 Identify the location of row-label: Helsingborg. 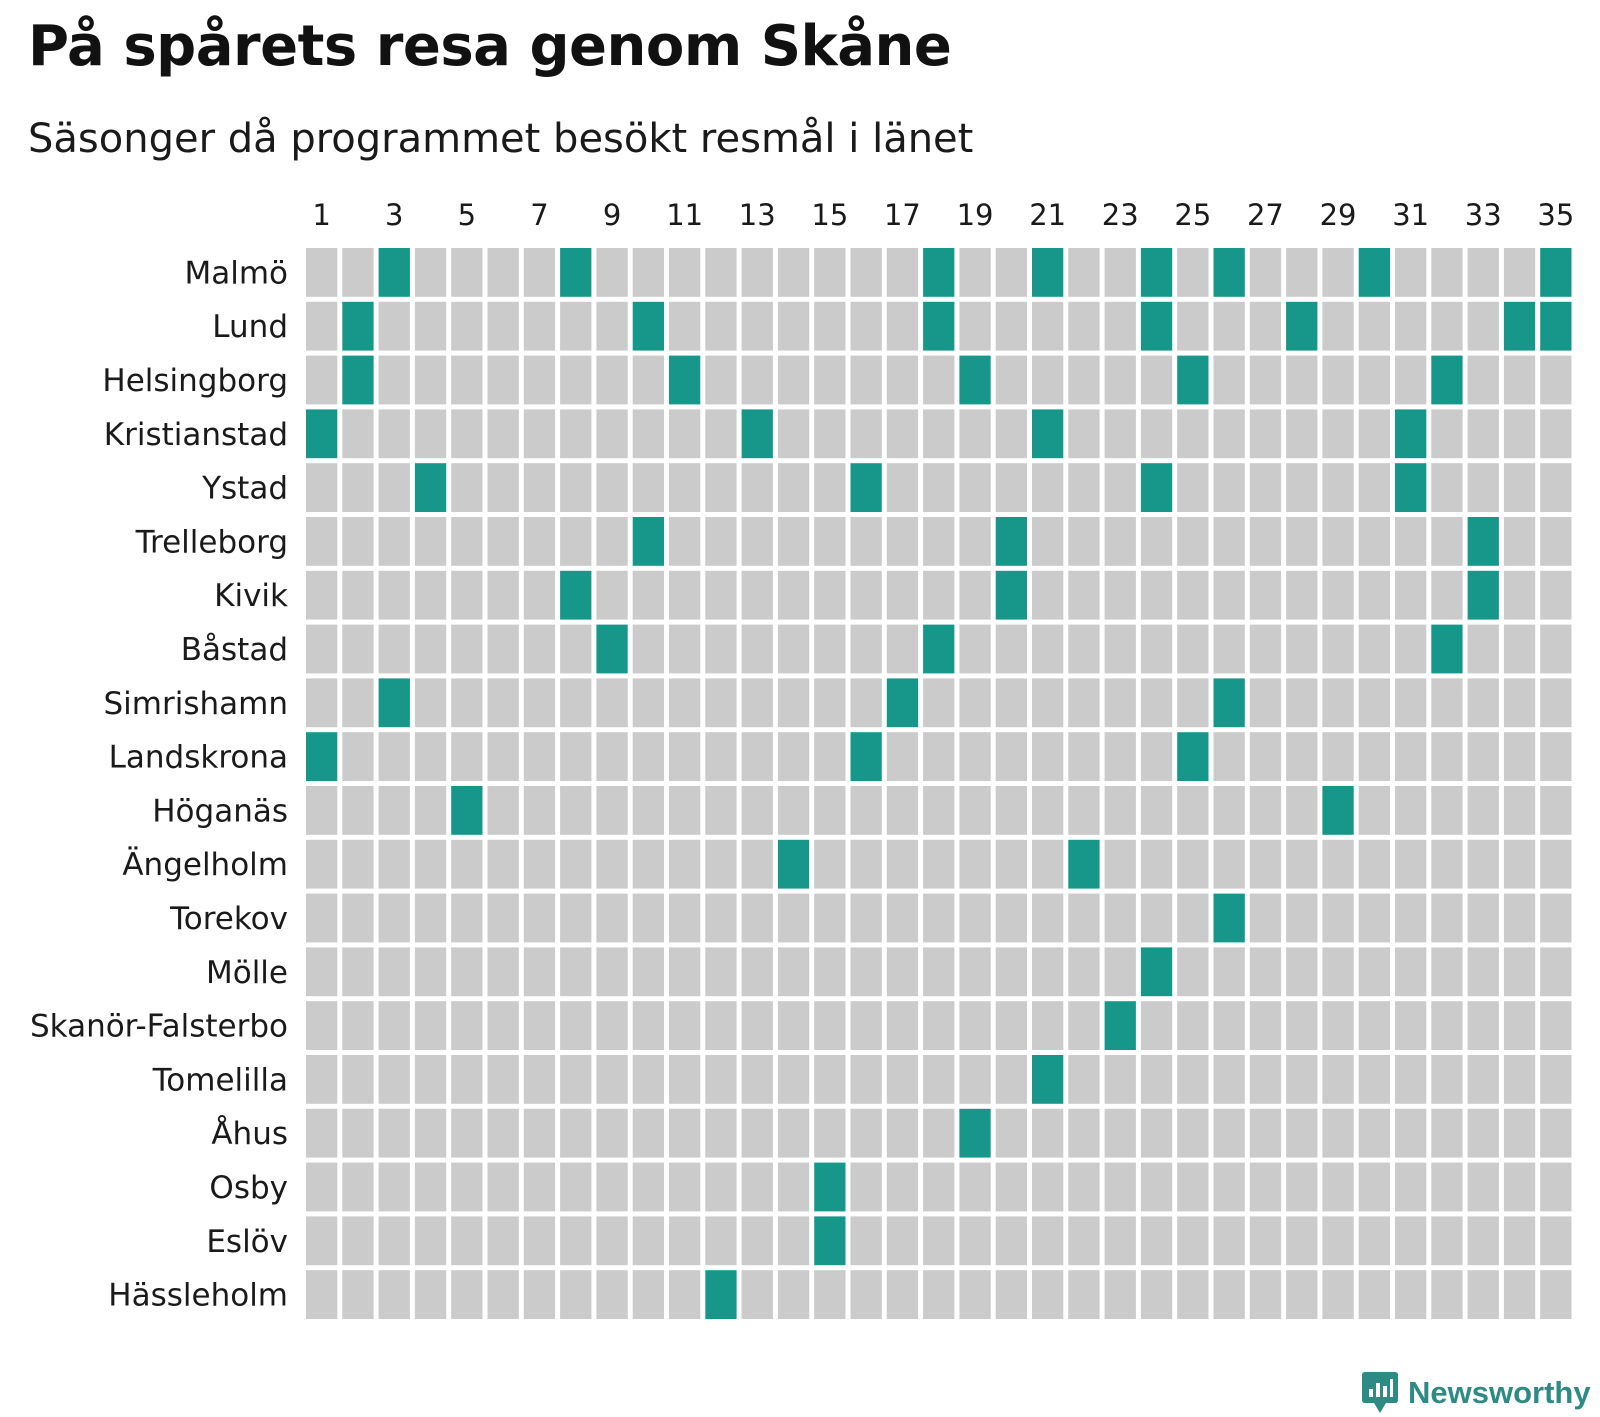
(195, 381).